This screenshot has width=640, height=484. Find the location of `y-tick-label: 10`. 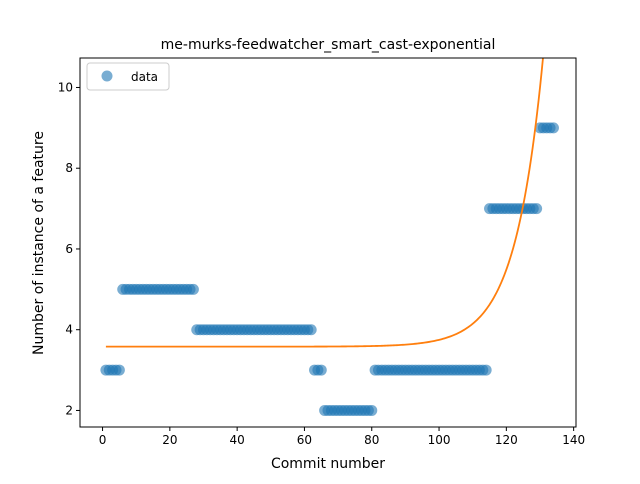

y-tick-label: 10 is located at coordinates (65, 87).